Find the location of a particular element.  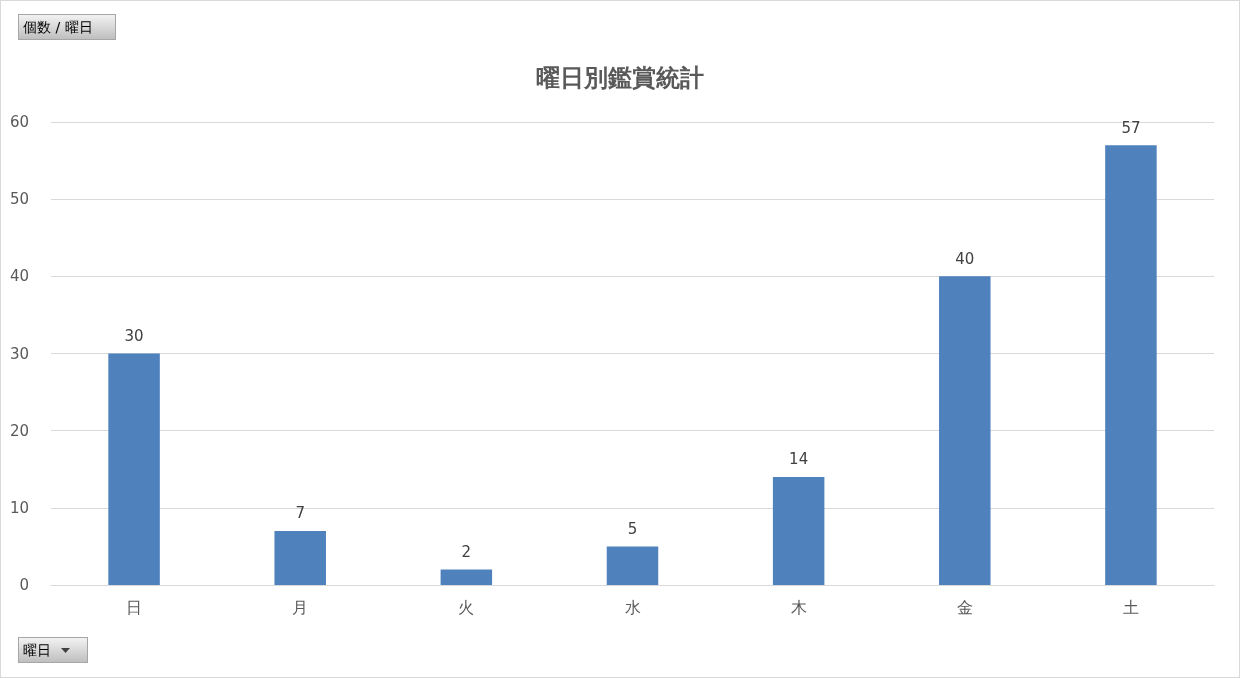

text: 曜日 is located at coordinates (37, 650).